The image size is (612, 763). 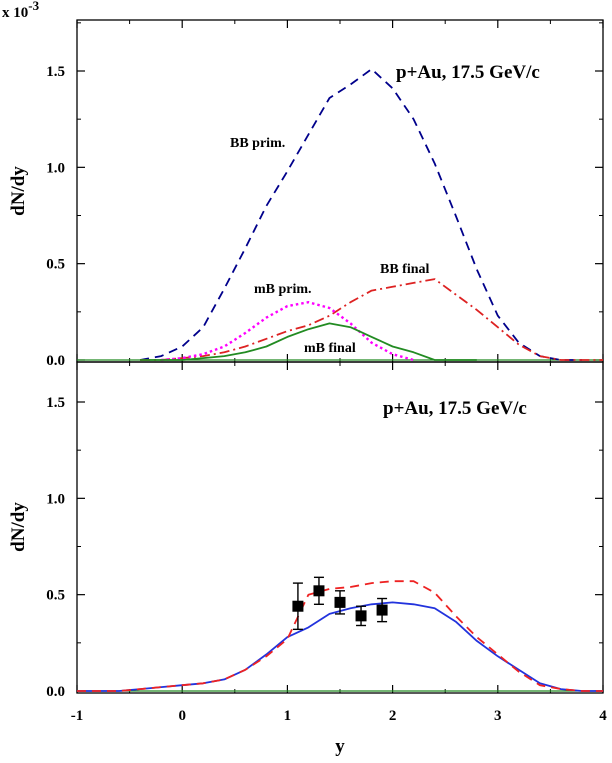 I want to click on bottom-data-points, so click(x=340, y=603).